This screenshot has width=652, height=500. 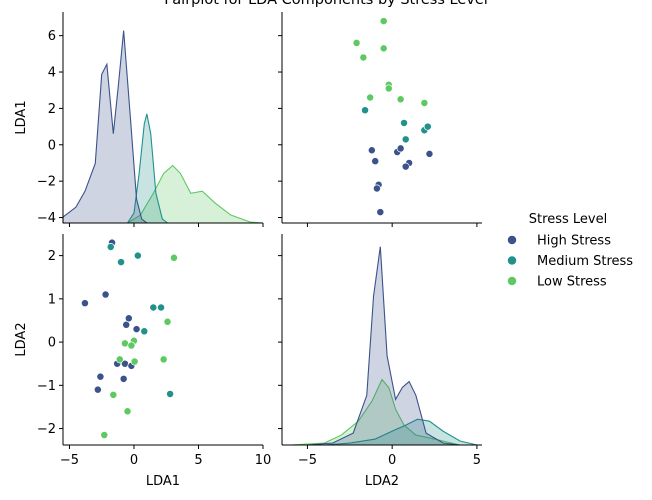 What do you see at coordinates (52, 145) in the screenshot?
I see `panel-lda1-kde-y-tick-label: 0` at bounding box center [52, 145].